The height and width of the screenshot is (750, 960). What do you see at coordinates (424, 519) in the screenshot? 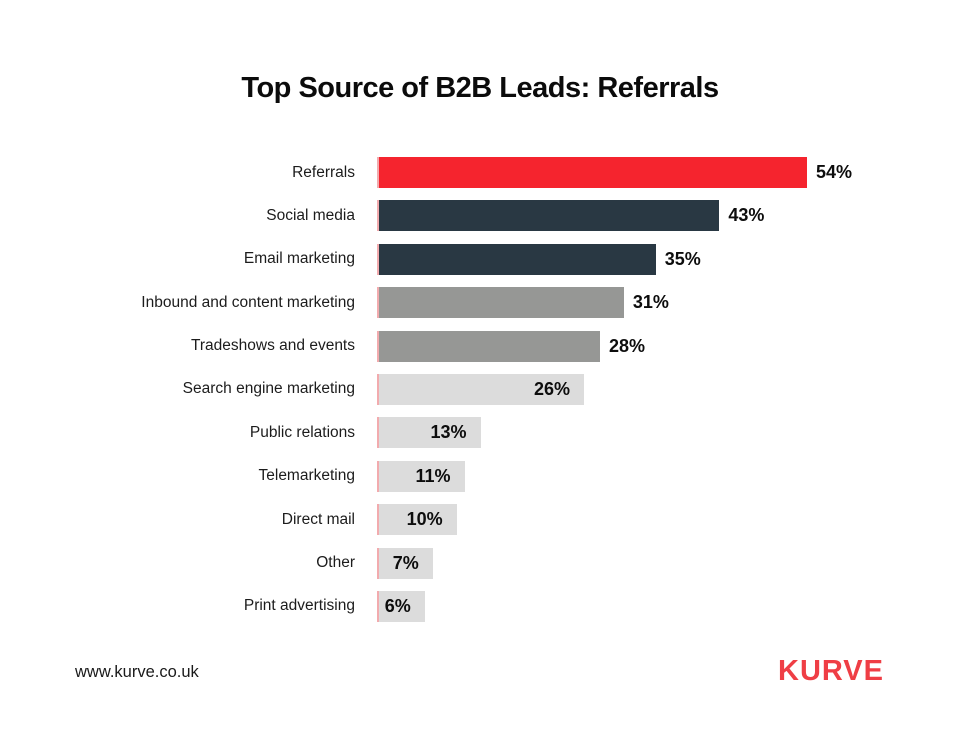
I see `value-label: 10%` at bounding box center [424, 519].